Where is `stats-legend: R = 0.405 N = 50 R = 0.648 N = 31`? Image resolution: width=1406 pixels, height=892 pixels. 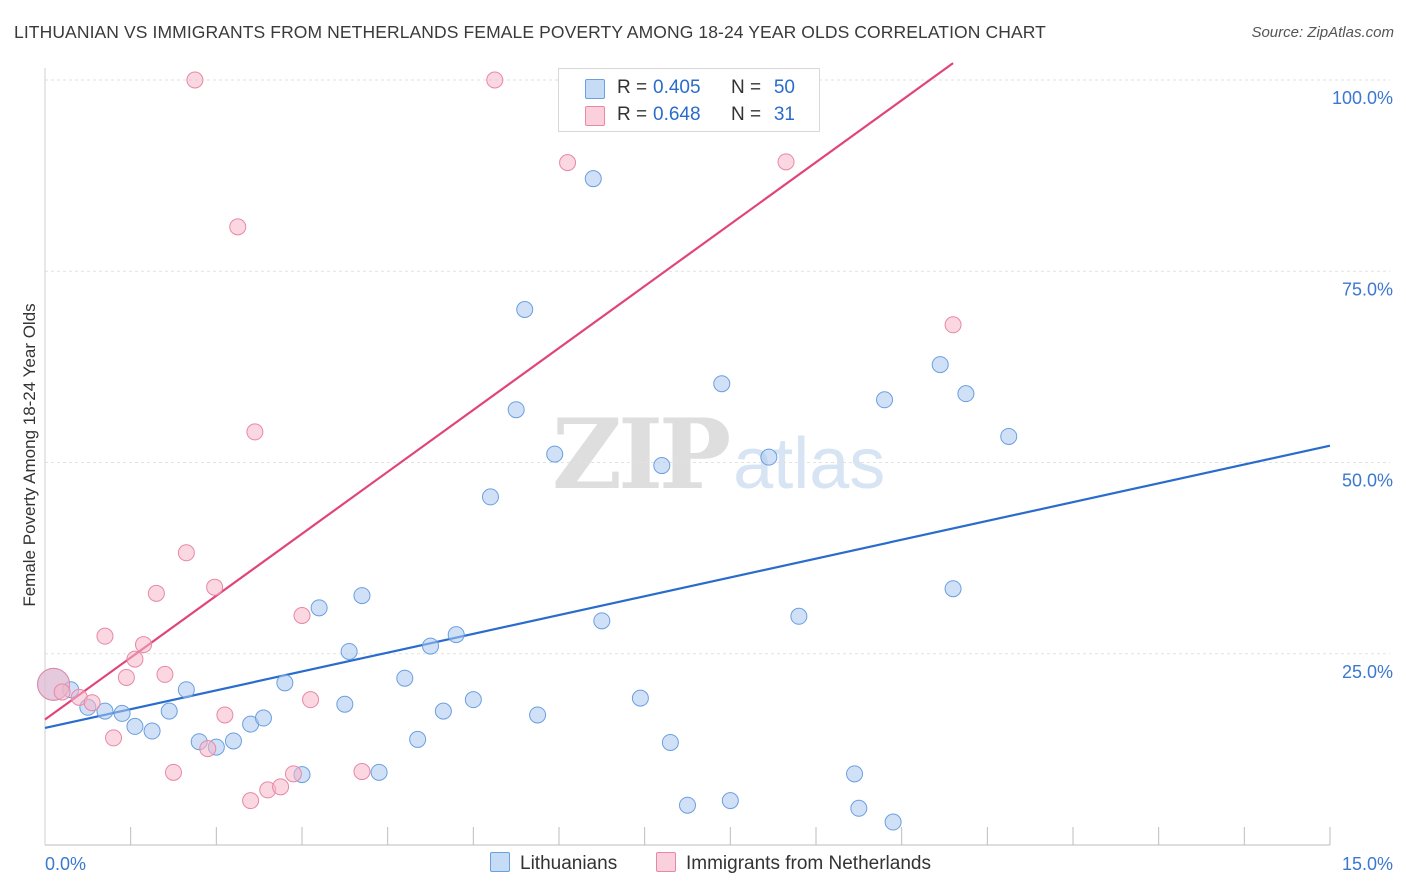
stats-legend: R = 0.405 N = 50 R = 0.648 N = 31 is located at coordinates (689, 100).